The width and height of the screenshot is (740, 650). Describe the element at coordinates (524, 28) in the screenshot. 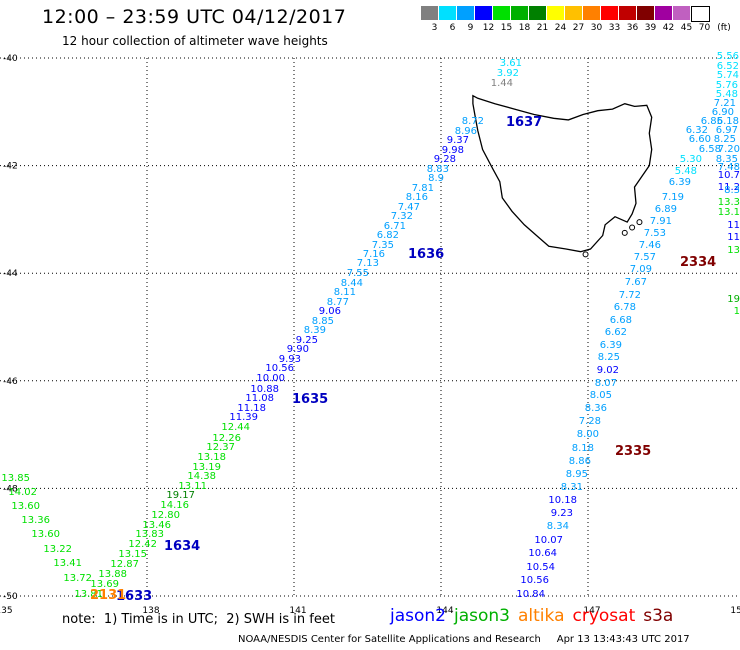

I see `scale-label: 18` at that location.